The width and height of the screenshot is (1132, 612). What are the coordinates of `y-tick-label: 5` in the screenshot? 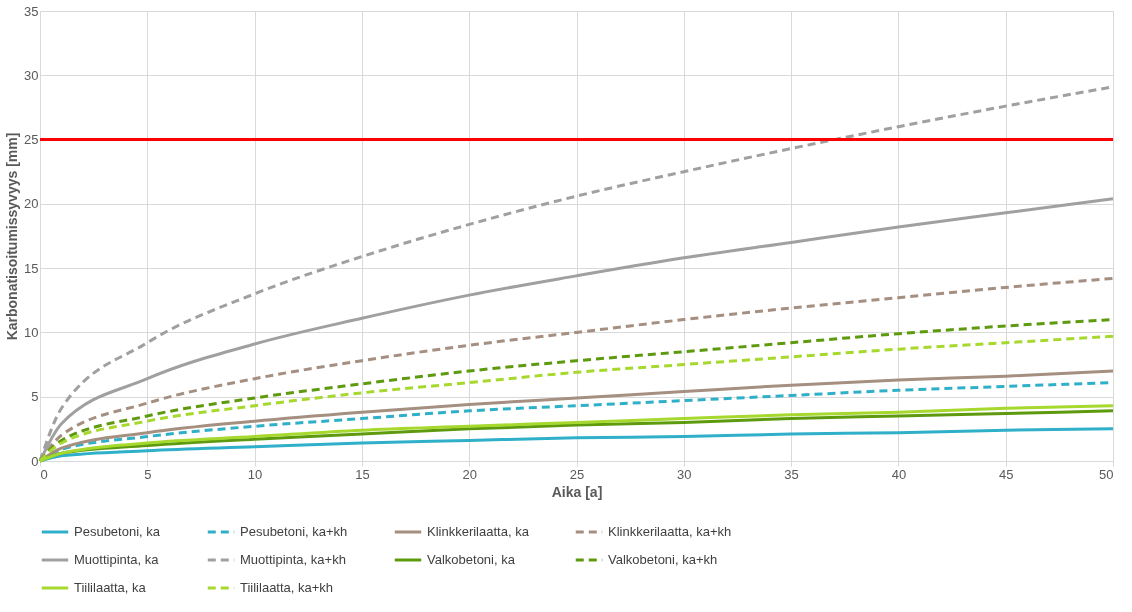 It's located at (35, 397).